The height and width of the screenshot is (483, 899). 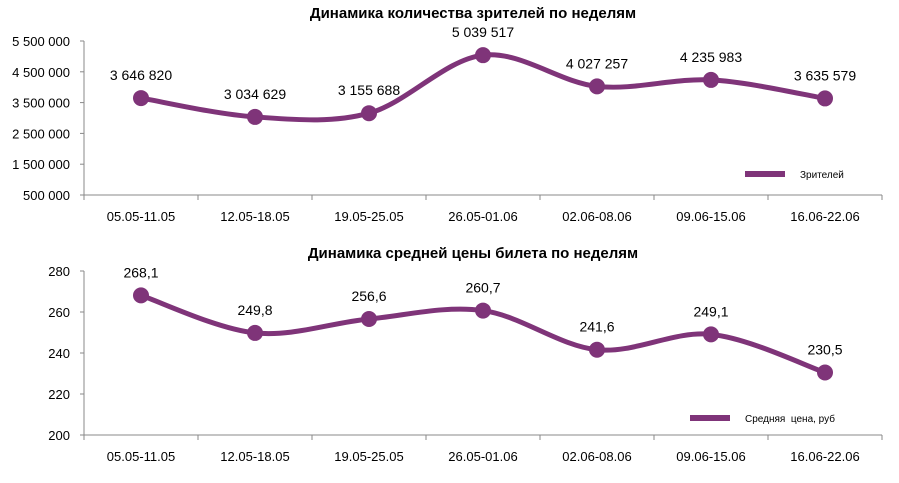 What do you see at coordinates (473, 253) in the screenshot?
I see `chart-title: Динамика средней цены билета по неделям` at bounding box center [473, 253].